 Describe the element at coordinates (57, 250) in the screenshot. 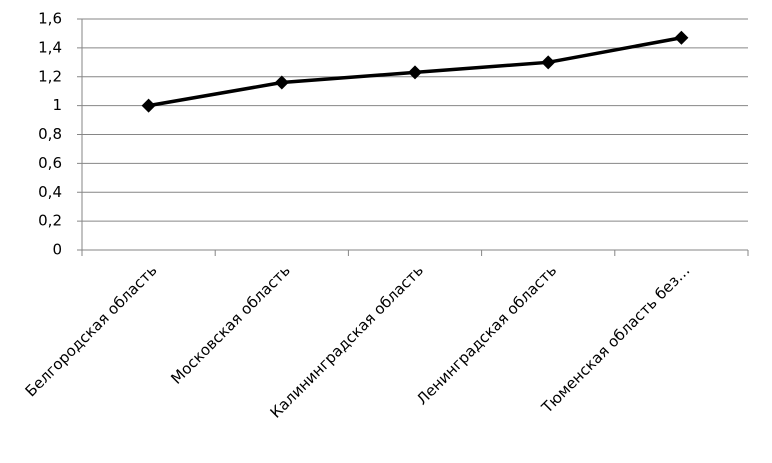

I see `y-tick-label: 0` at that location.